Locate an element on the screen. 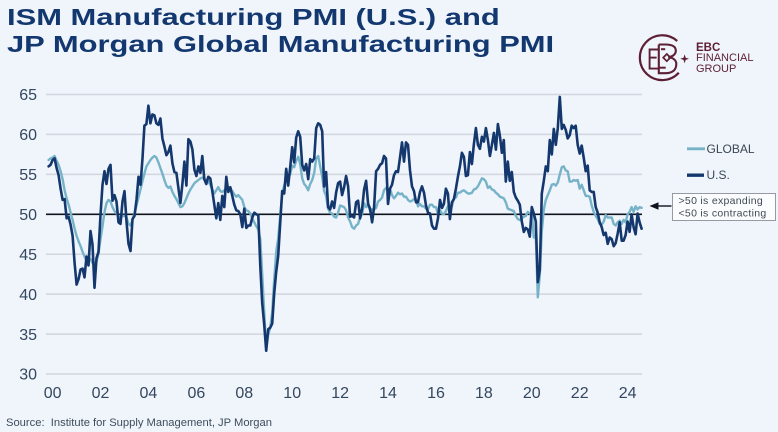 This screenshot has width=778, height=432. svg-text: 20 is located at coordinates (532, 393).